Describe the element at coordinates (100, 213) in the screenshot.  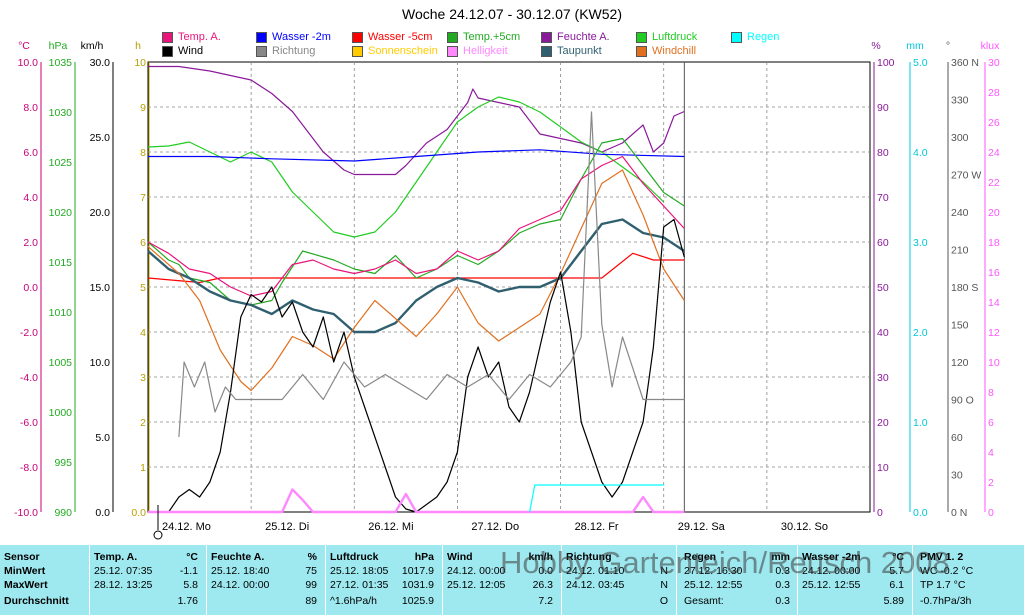
I see `kmh-axis-tick: 20.0` at that location.